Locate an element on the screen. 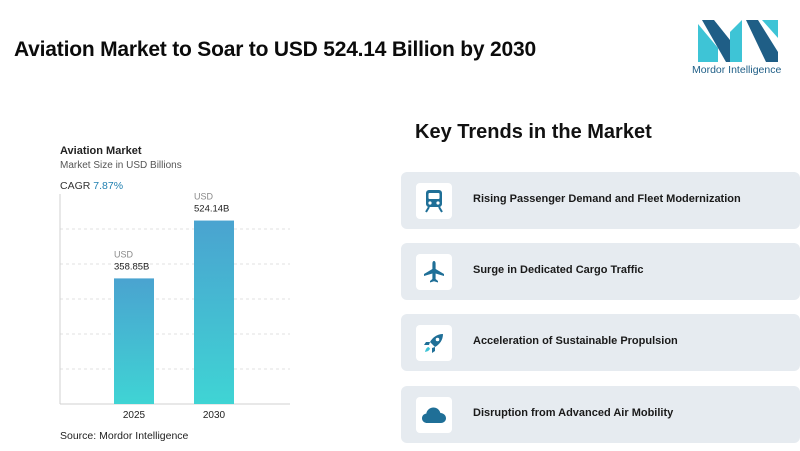  cloud-icon is located at coordinates (434, 415).